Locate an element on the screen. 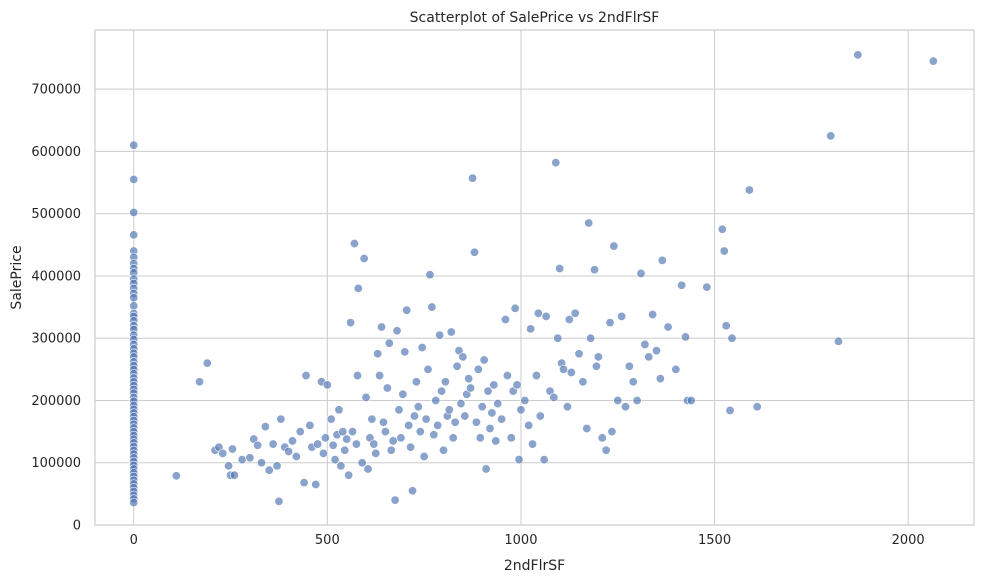 This screenshot has height=584, width=984. x-tick-label: 0 is located at coordinates (134, 540).